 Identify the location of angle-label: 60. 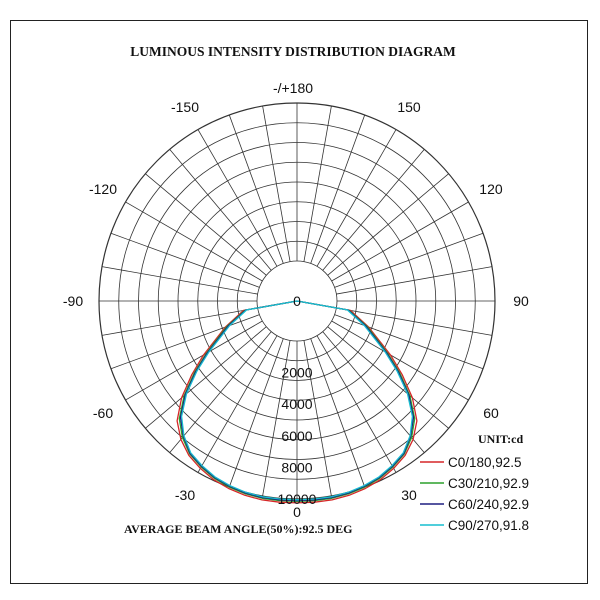
(491, 413).